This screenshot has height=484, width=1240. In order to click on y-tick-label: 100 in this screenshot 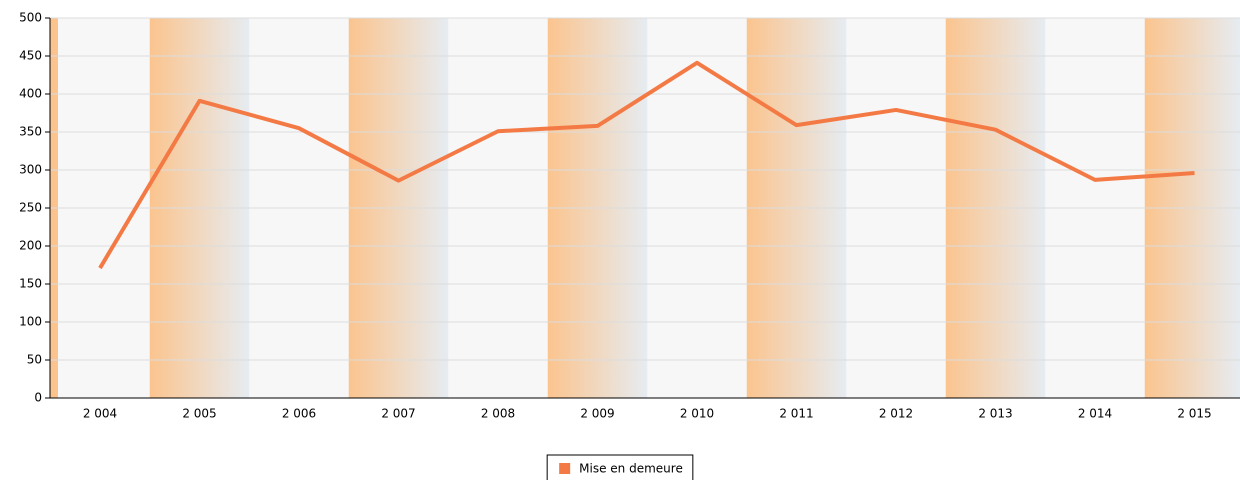, I will do `click(30, 322)`.